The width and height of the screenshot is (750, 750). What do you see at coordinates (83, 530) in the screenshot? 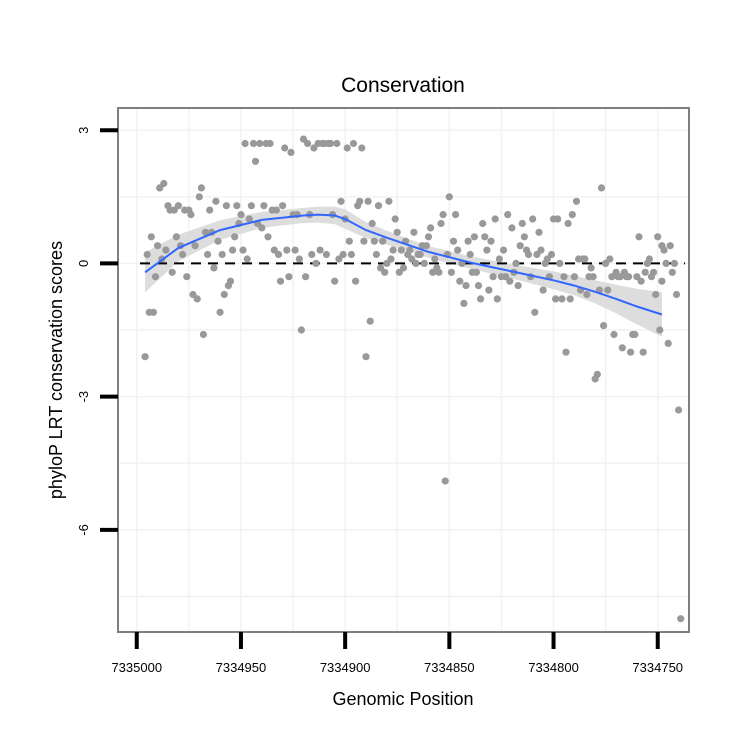
I see `y-tick-label: -6` at bounding box center [83, 530].